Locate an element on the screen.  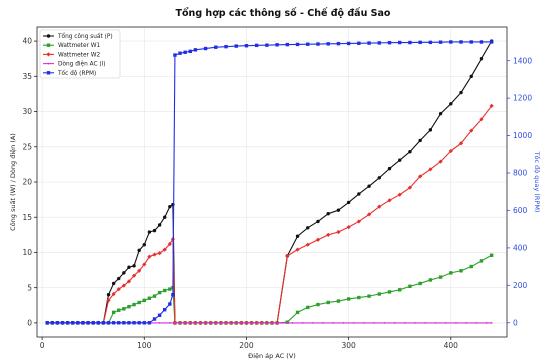
x-tick-label: 0 is located at coordinates (42, 345).